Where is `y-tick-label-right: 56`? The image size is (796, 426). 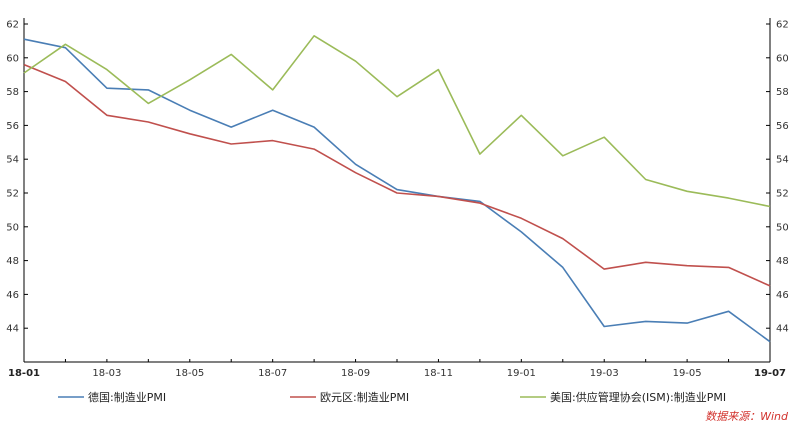 y-tick-label-right: 56 is located at coordinates (782, 126).